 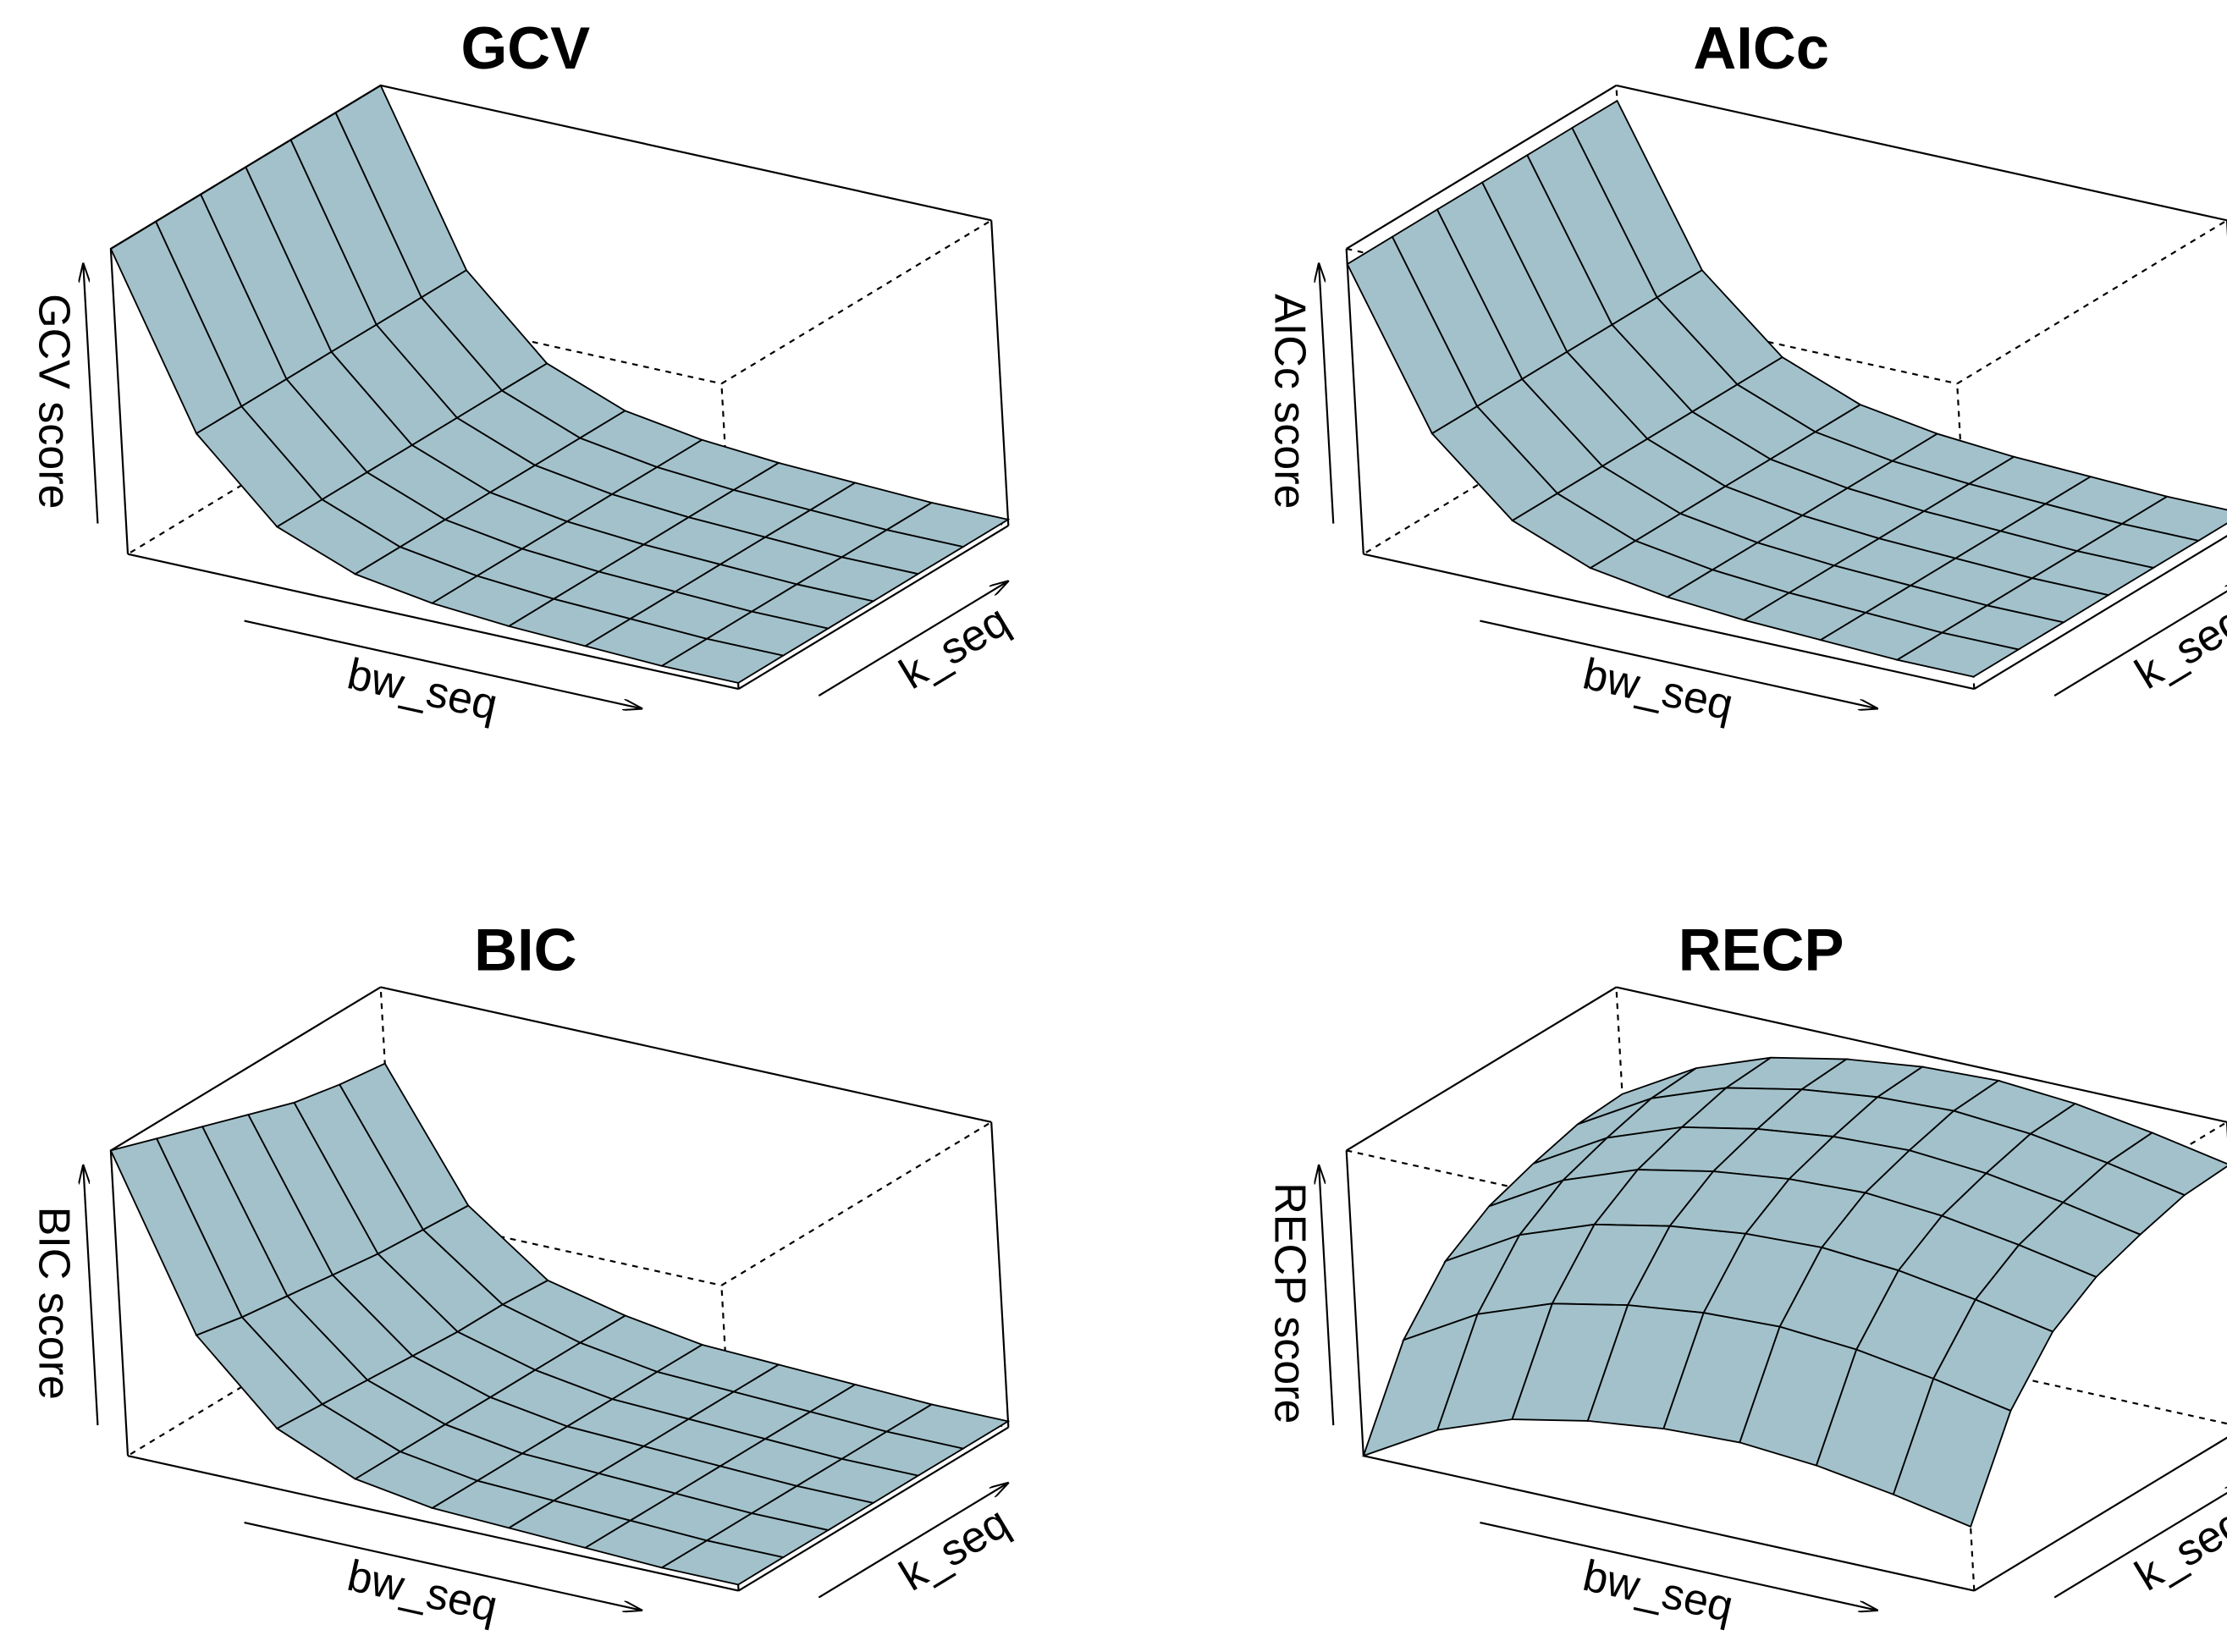 What do you see at coordinates (54, 401) in the screenshot?
I see `z-axis-label: GCV score` at bounding box center [54, 401].